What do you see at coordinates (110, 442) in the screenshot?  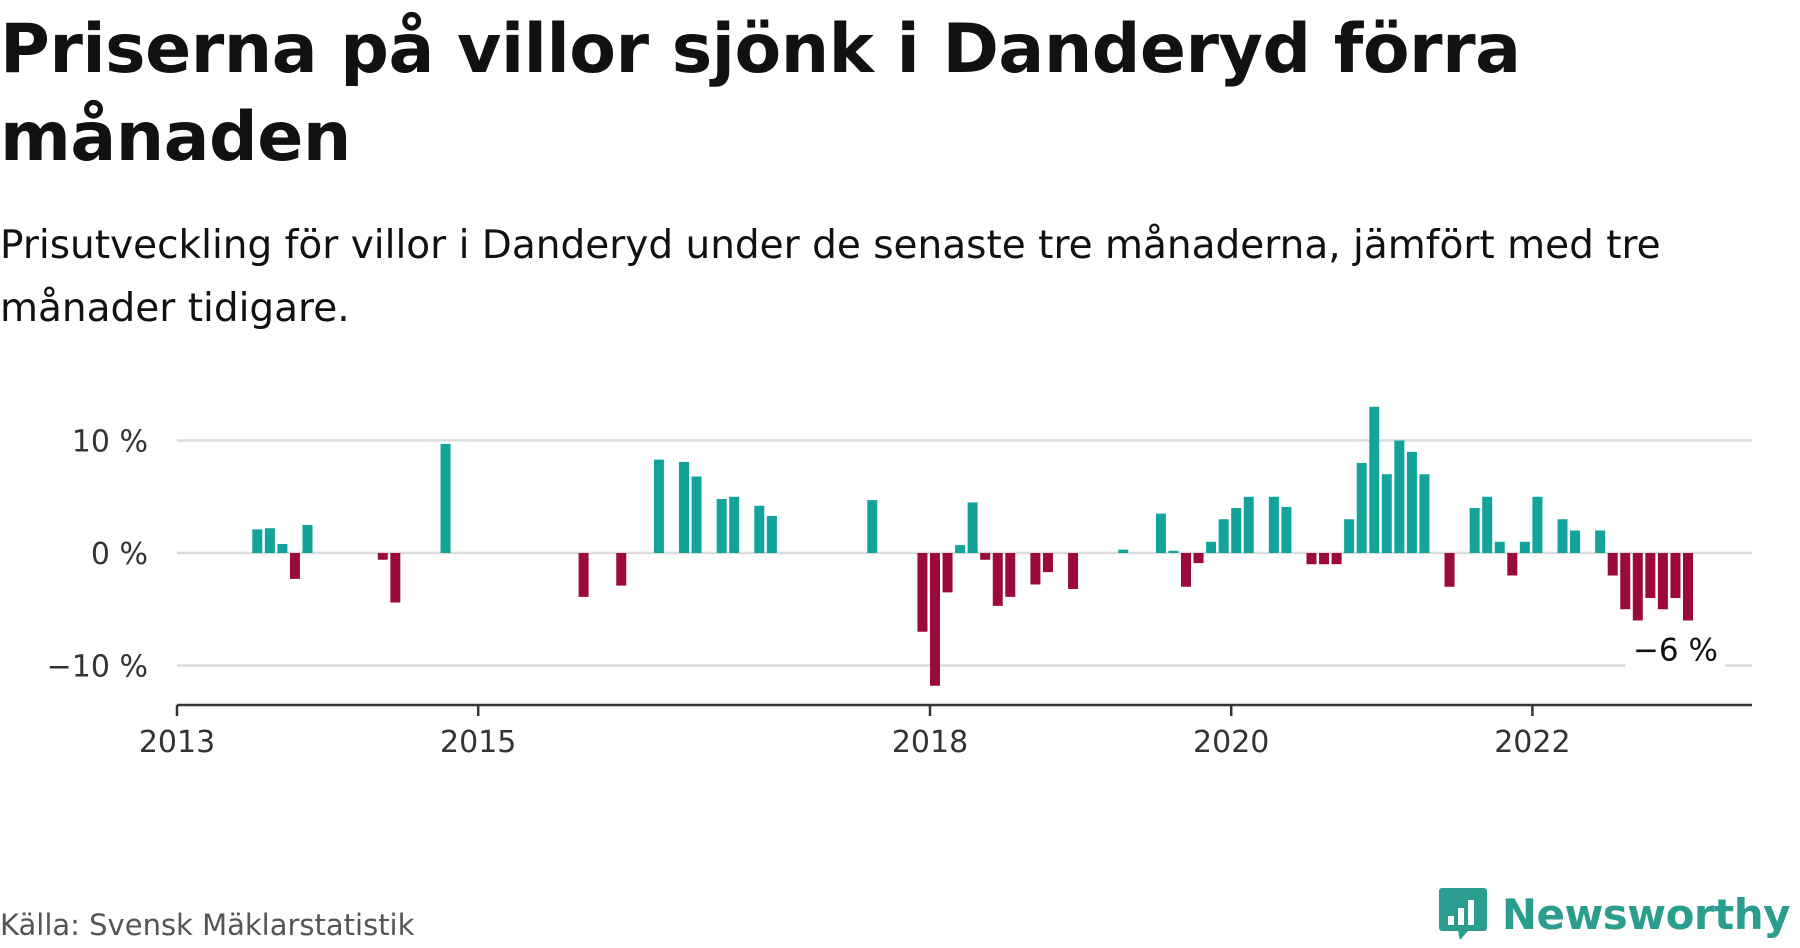 I see `y-tick-label: 10 %` at bounding box center [110, 442].